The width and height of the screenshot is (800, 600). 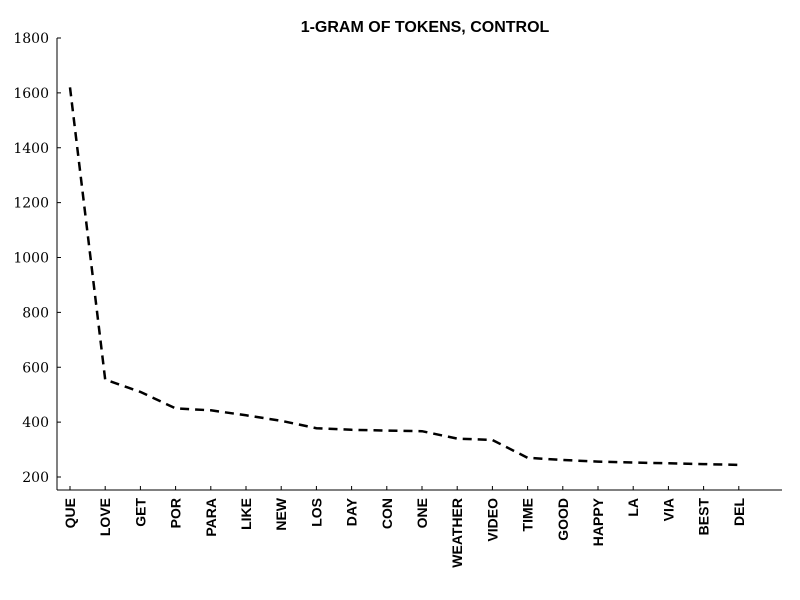 What do you see at coordinates (387, 513) in the screenshot?
I see `x-tick-label: CON` at bounding box center [387, 513].